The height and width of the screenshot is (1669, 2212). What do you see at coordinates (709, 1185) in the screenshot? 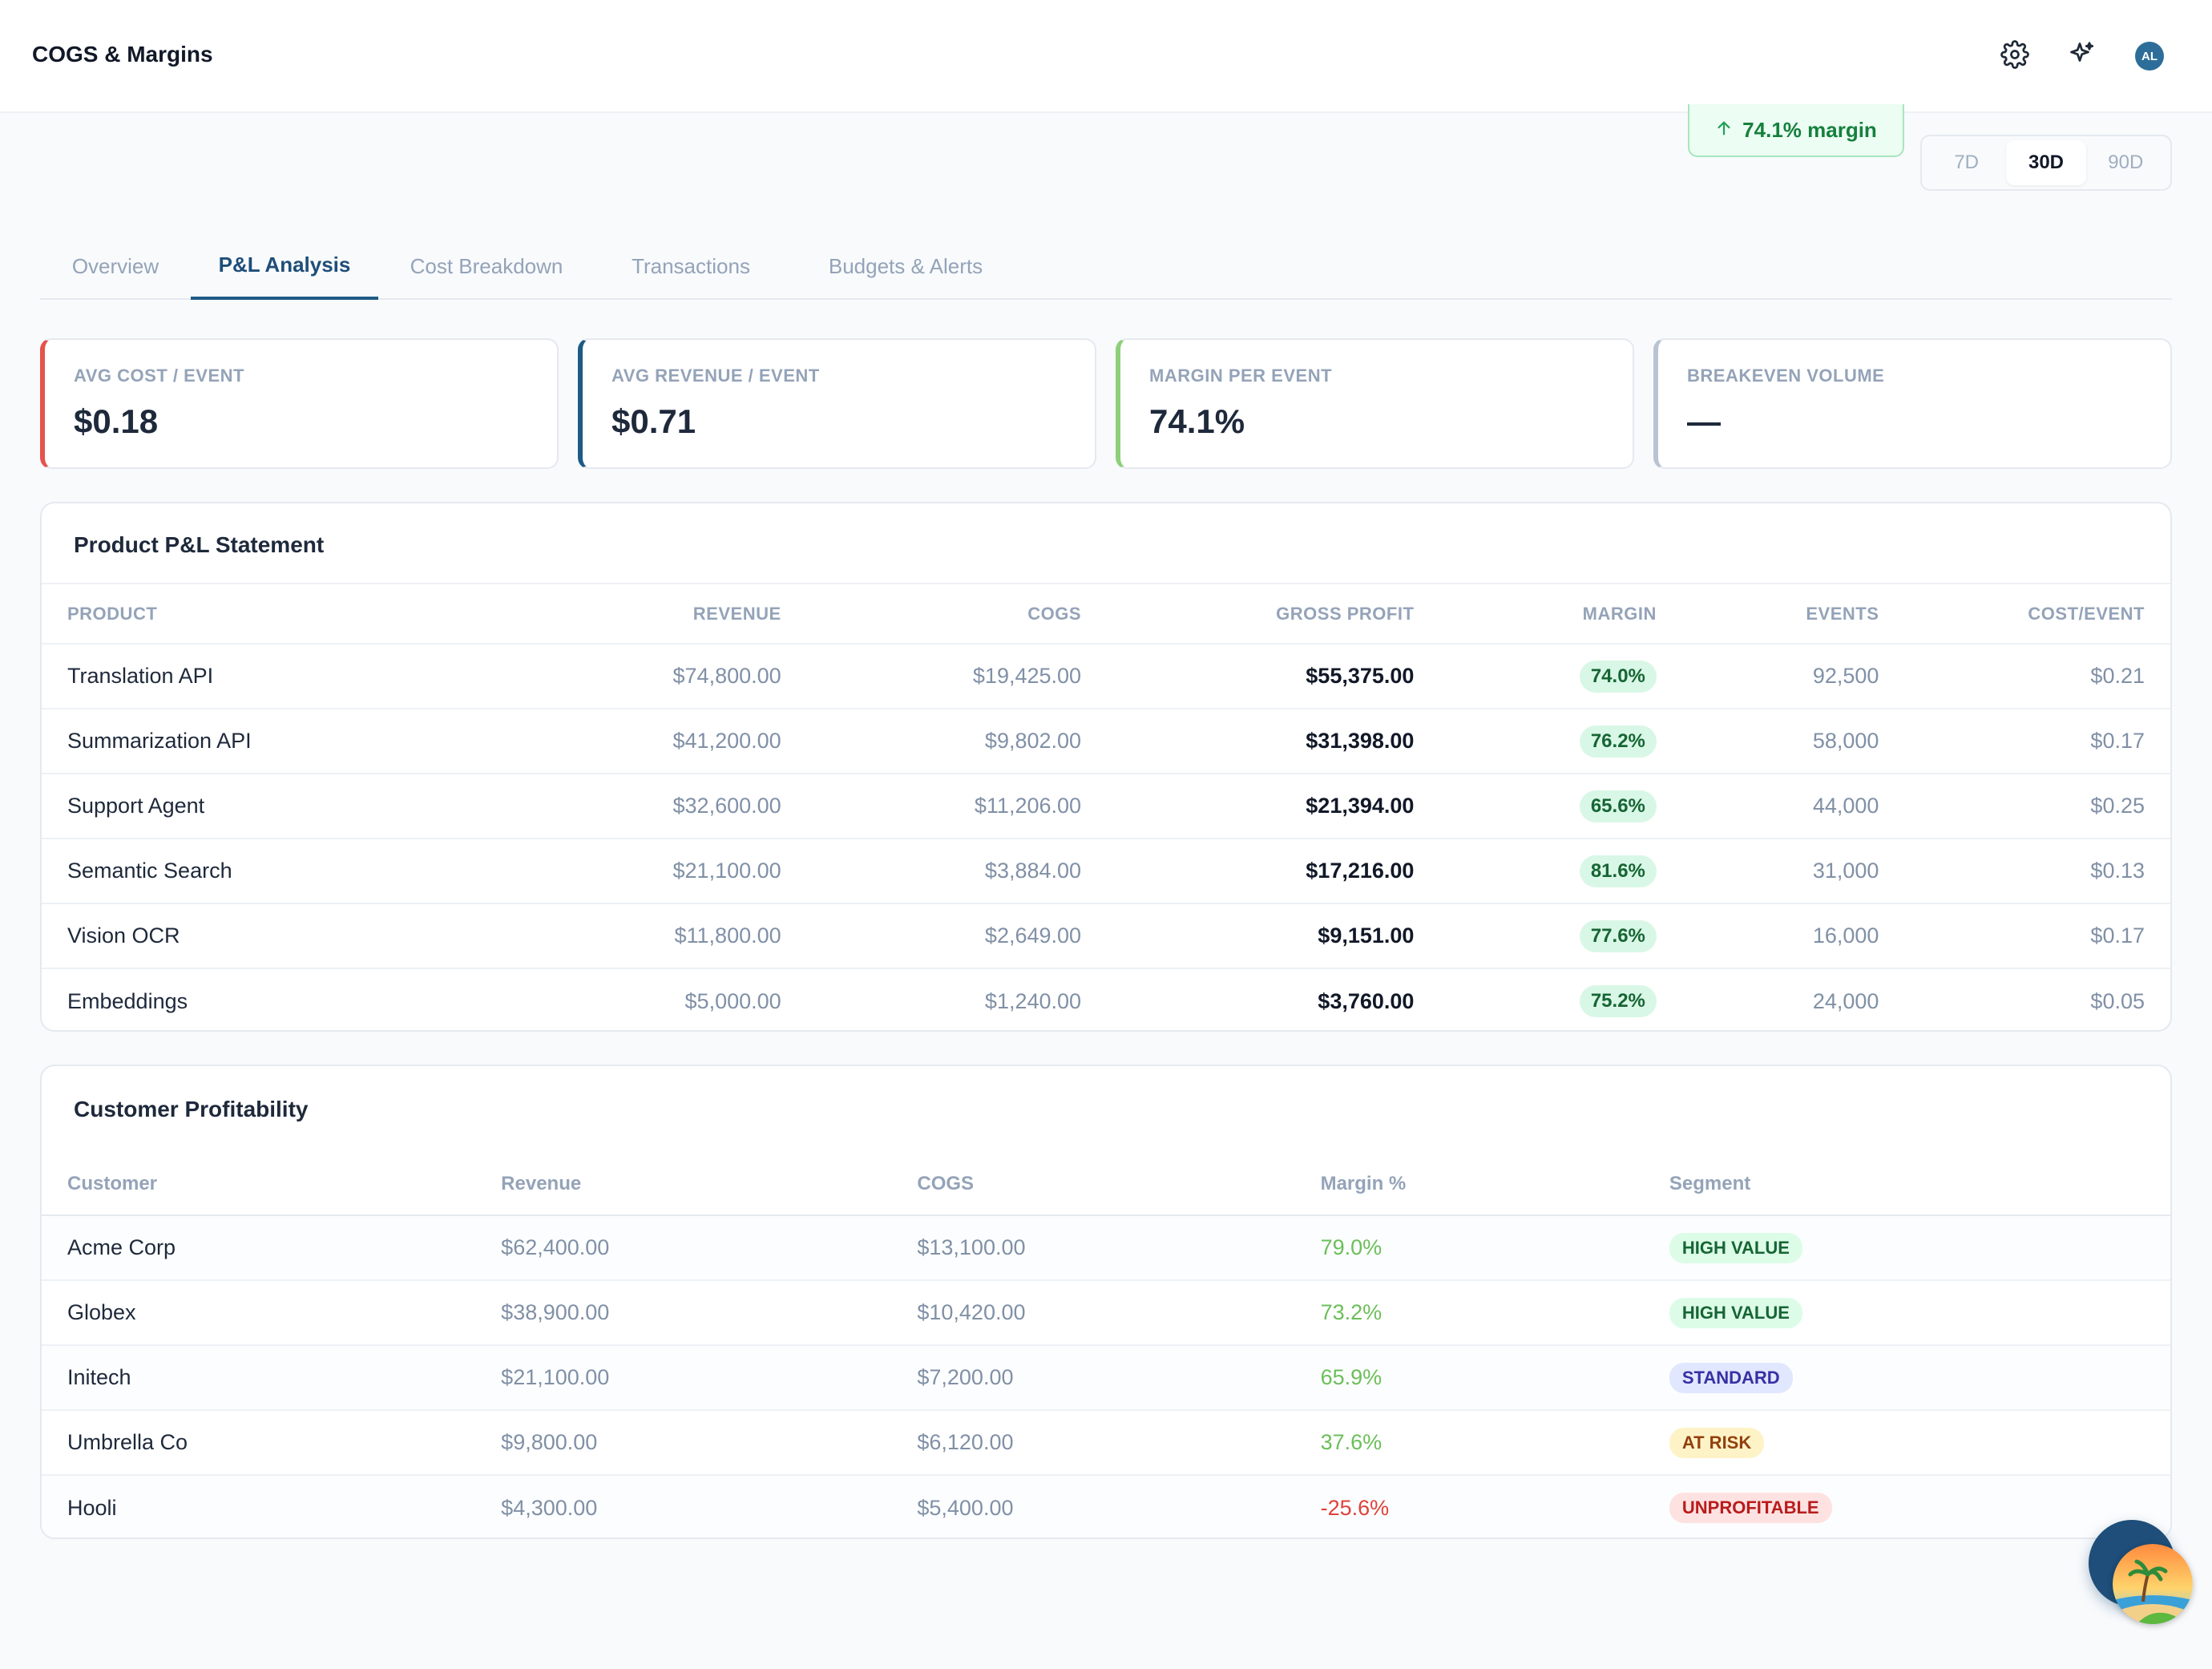
I see `column-header: Revenue` at bounding box center [709, 1185].